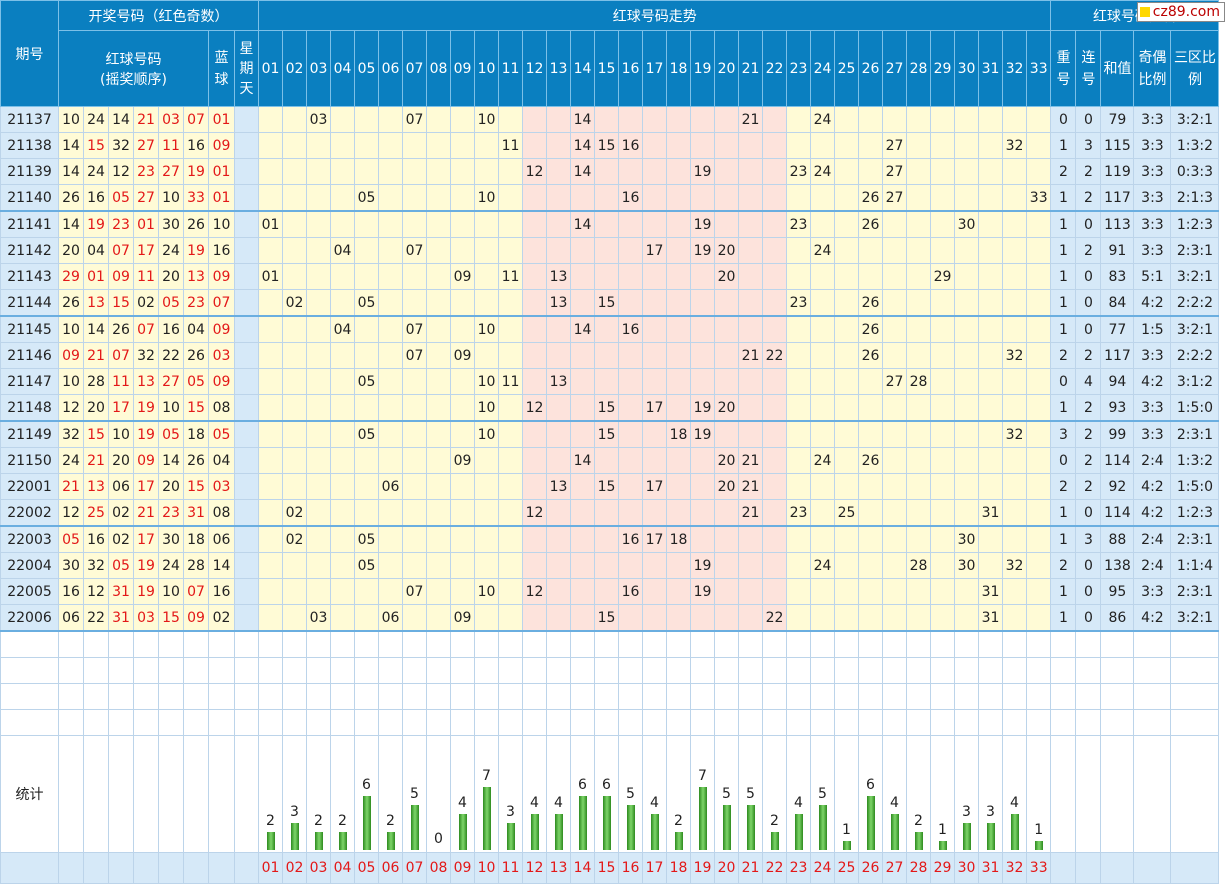 This screenshot has width=1227, height=890. I want to click on trend-col-header: 02, so click(294, 68).